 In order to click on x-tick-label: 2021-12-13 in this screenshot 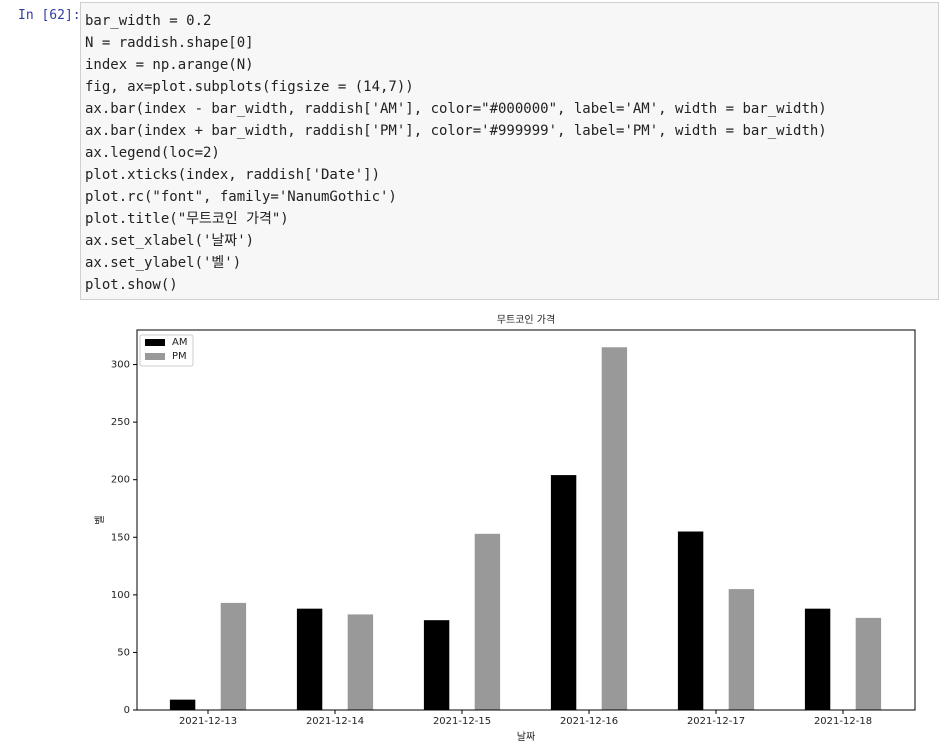, I will do `click(208, 721)`.